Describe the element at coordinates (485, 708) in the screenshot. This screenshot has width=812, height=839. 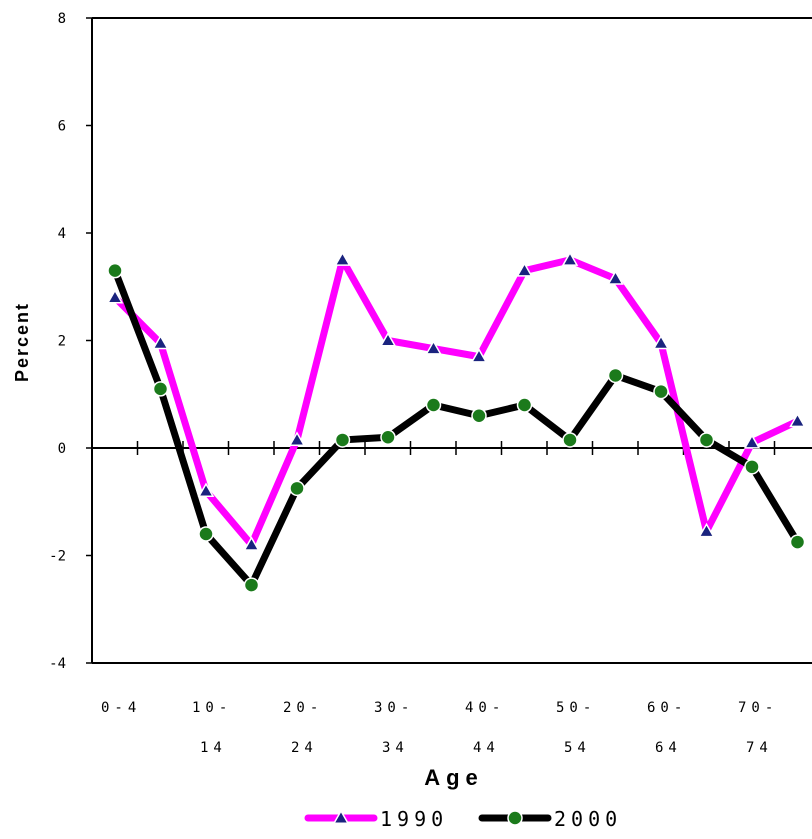
I see `x-tick-label: 40-` at that location.